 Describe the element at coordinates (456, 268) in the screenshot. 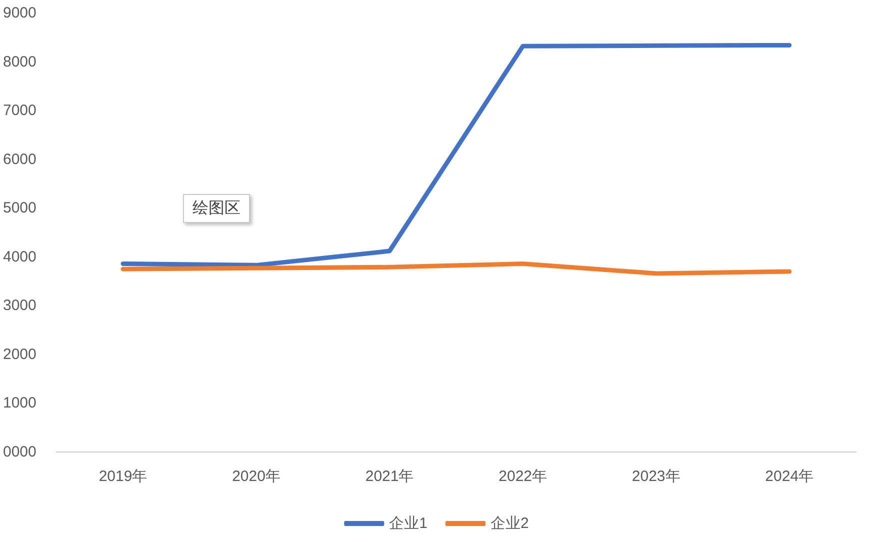

I see `line-series` at that location.